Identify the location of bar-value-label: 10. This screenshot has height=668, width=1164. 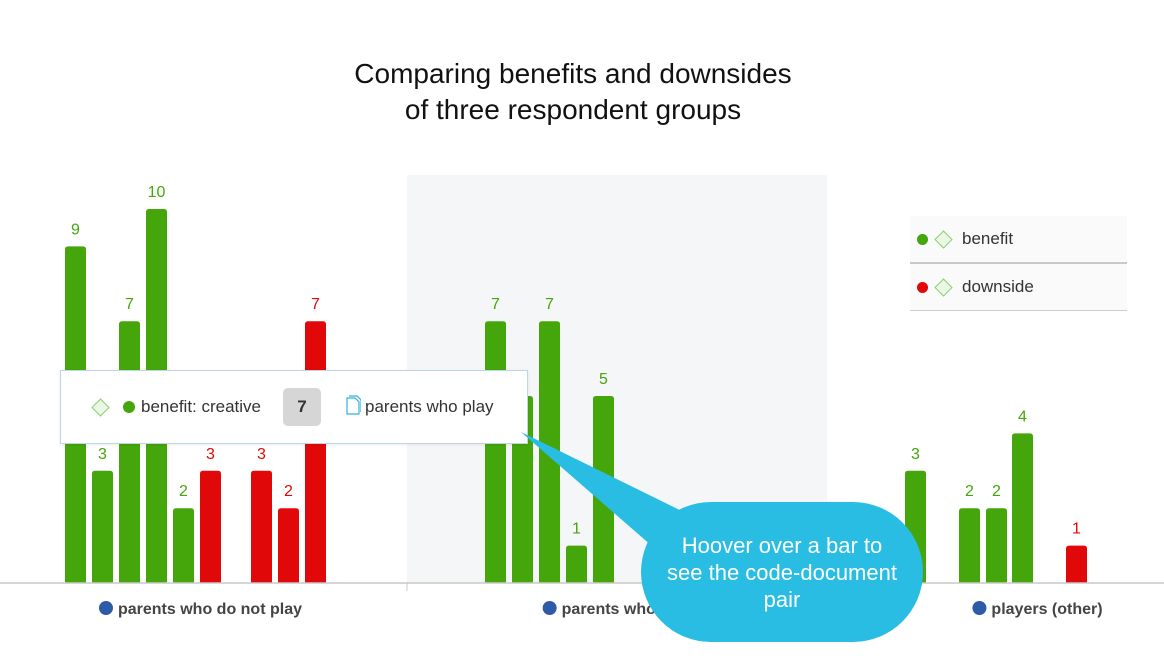
(157, 192).